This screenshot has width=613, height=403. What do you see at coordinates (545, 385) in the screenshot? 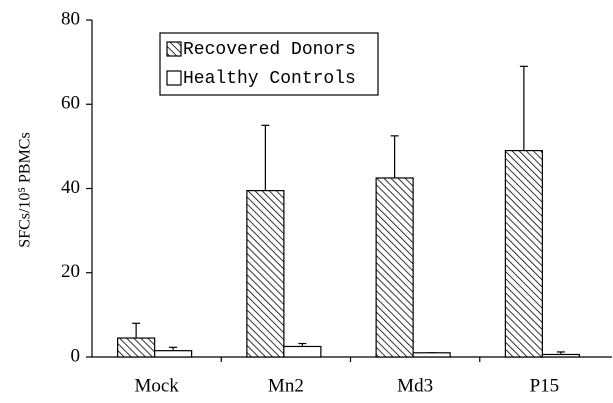
I see `x-tick-label: P15` at bounding box center [545, 385].